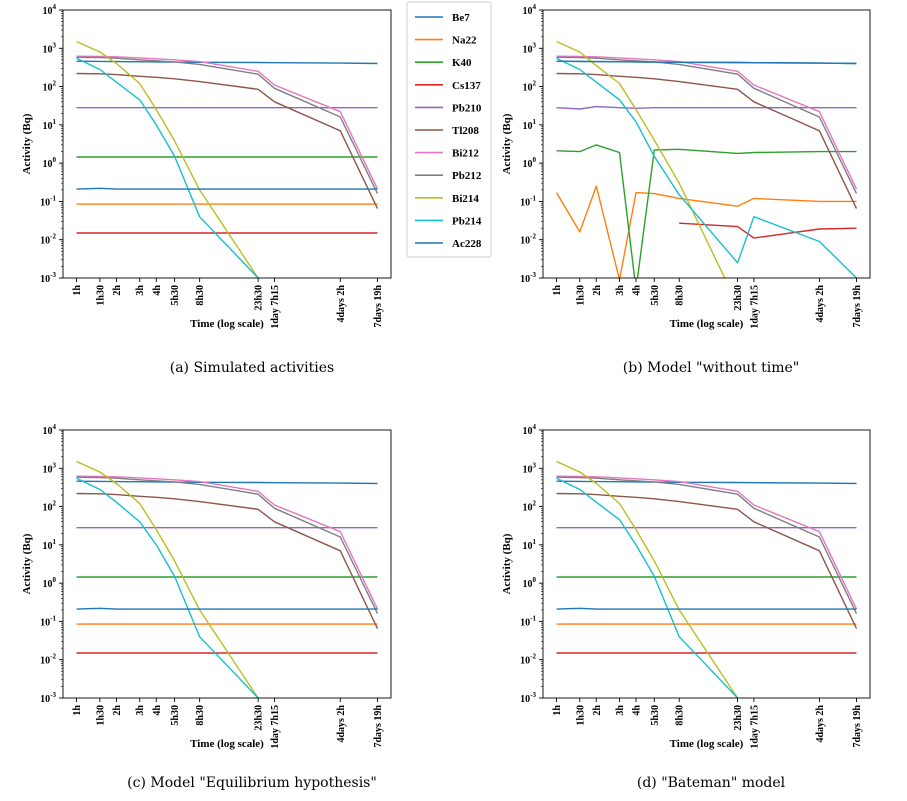  Describe the element at coordinates (448, 86) in the screenshot. I see `legend-entry-cs137: Cs137` at that location.